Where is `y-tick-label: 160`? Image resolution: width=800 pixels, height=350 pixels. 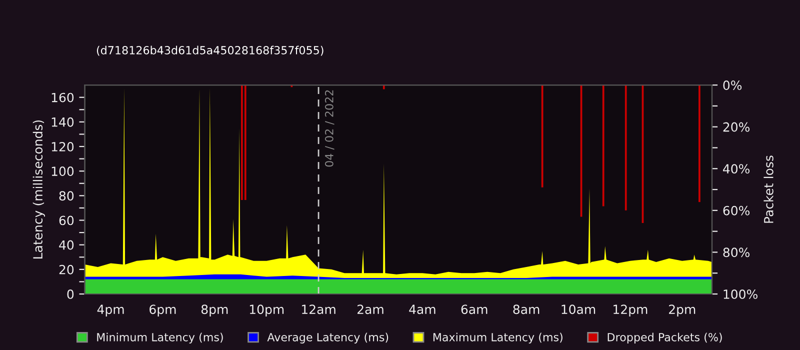 y-tick-label: 160 is located at coordinates (63, 97).